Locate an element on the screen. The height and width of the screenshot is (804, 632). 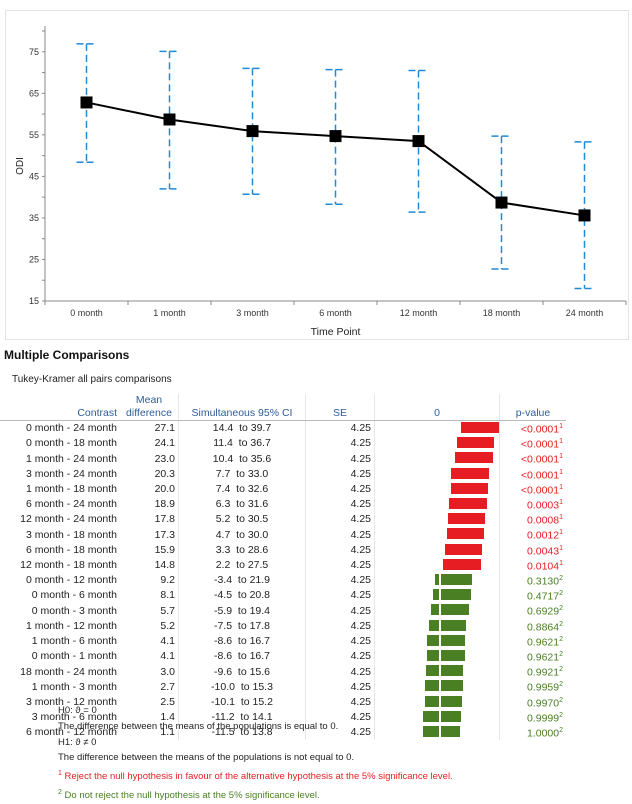
mean-difference: 5.2 is located at coordinates (149, 626).